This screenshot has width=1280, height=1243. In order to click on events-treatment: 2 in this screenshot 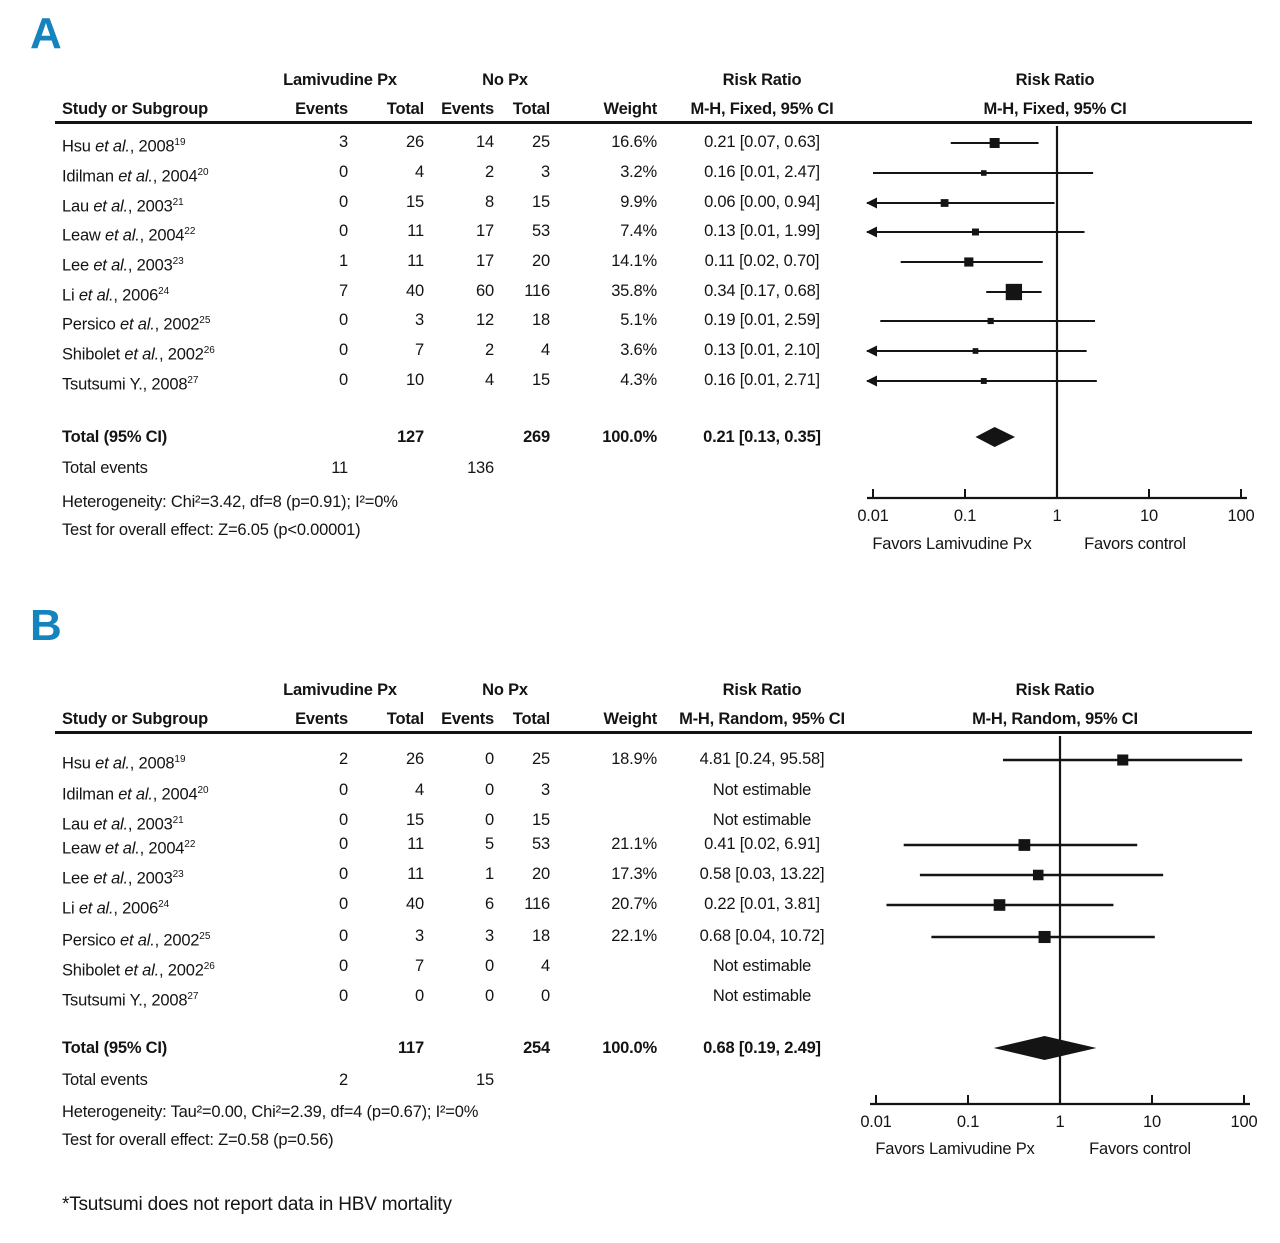, I will do `click(343, 759)`.